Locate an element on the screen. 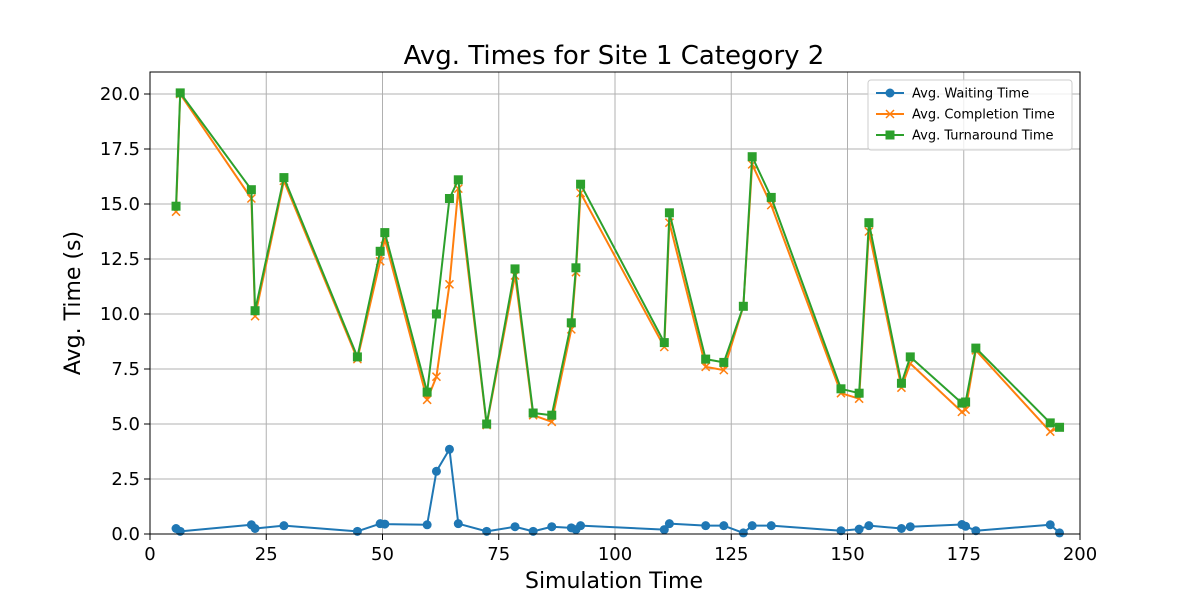  y-tick-label: 17.5 is located at coordinates (120, 149).